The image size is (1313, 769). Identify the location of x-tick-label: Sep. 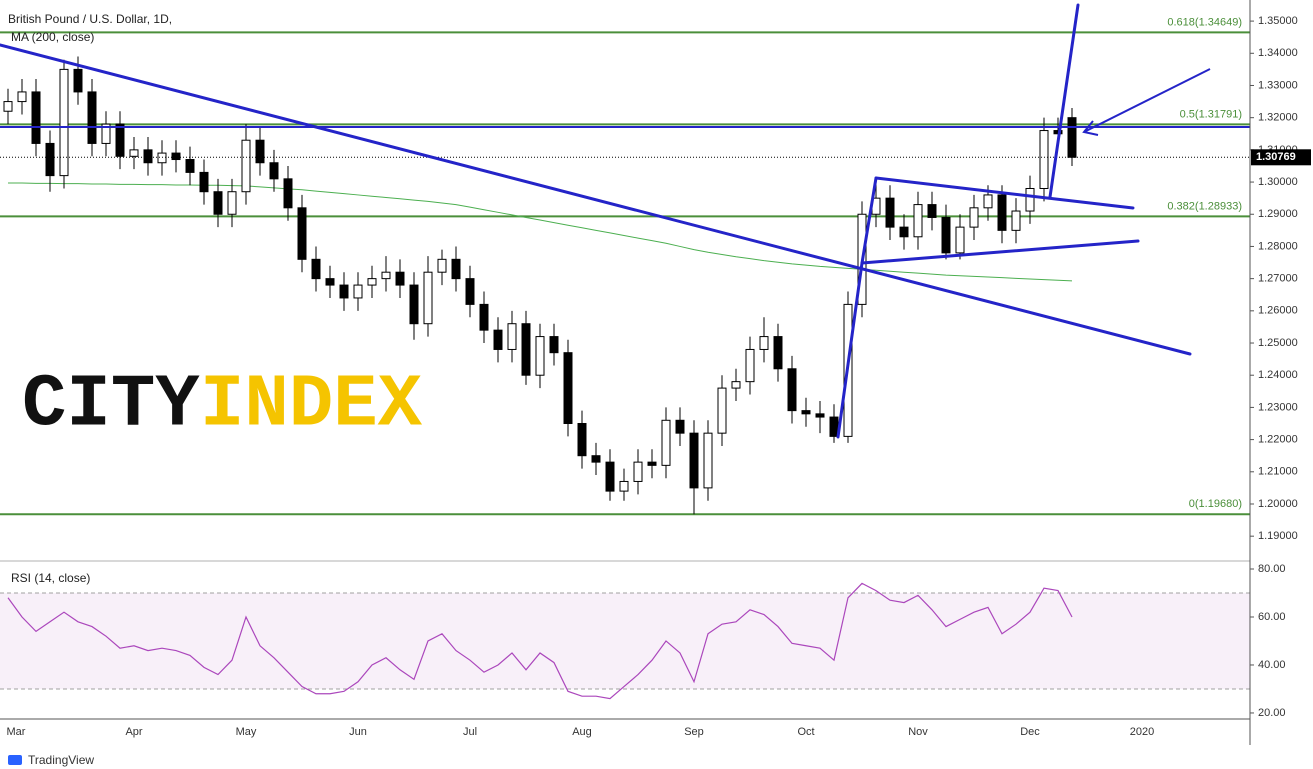
(694, 732).